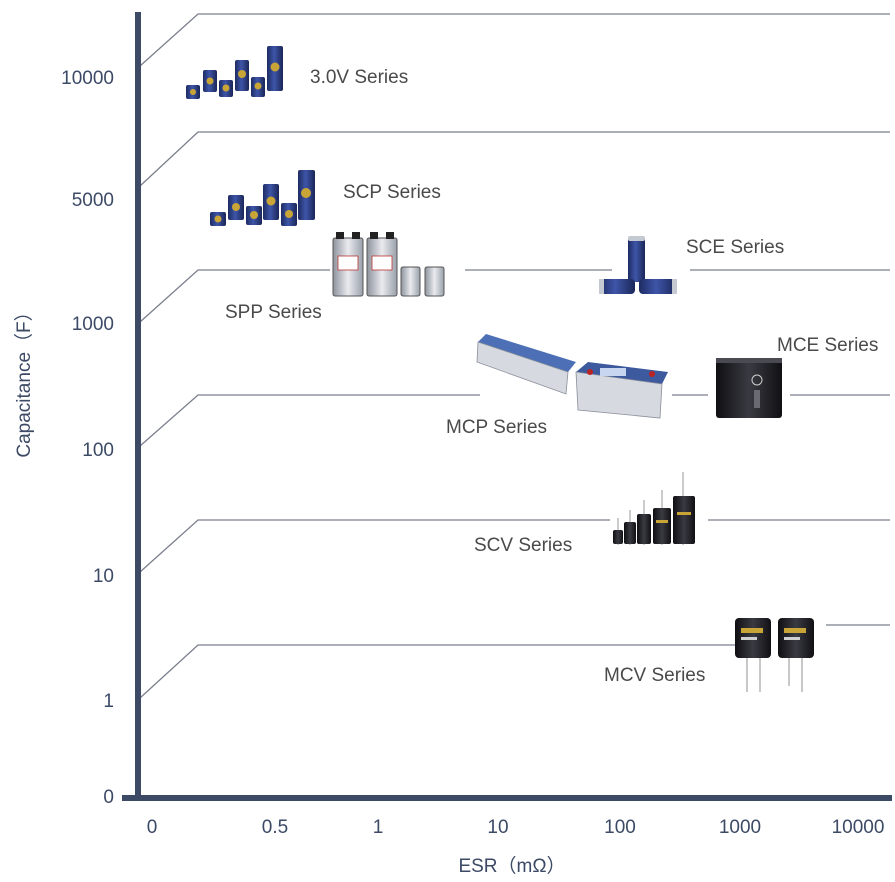 This screenshot has height=882, width=895. Describe the element at coordinates (511, 866) in the screenshot. I see `x-axis-title: ESR（mΩ）` at that location.